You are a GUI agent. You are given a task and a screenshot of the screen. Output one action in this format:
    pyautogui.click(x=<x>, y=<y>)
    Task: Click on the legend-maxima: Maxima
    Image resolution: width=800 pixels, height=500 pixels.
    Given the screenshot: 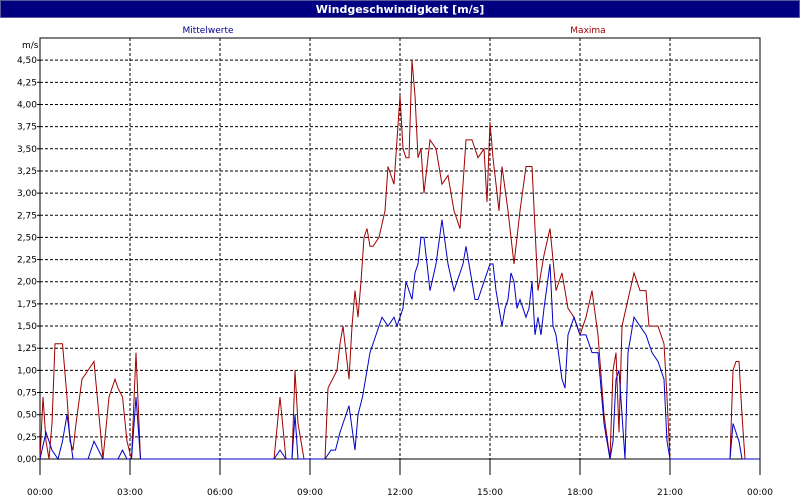 What is the action you would take?
    pyautogui.click(x=587, y=31)
    